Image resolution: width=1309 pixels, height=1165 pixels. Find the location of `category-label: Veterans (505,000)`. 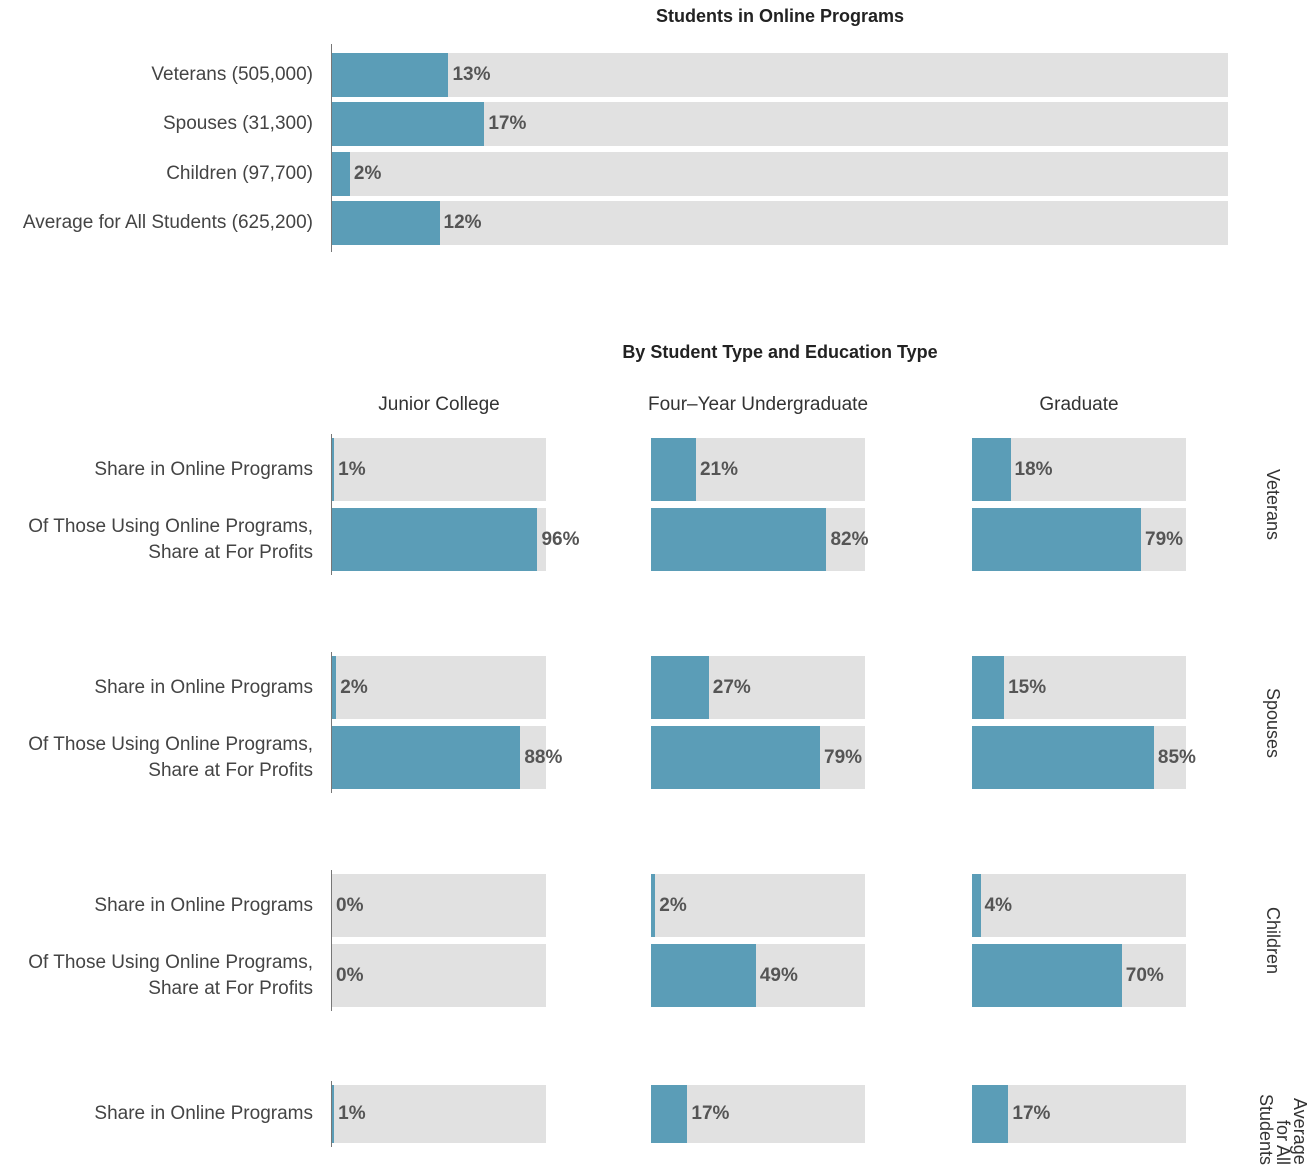

category-label: Veterans (505,000) is located at coordinates (232, 74).